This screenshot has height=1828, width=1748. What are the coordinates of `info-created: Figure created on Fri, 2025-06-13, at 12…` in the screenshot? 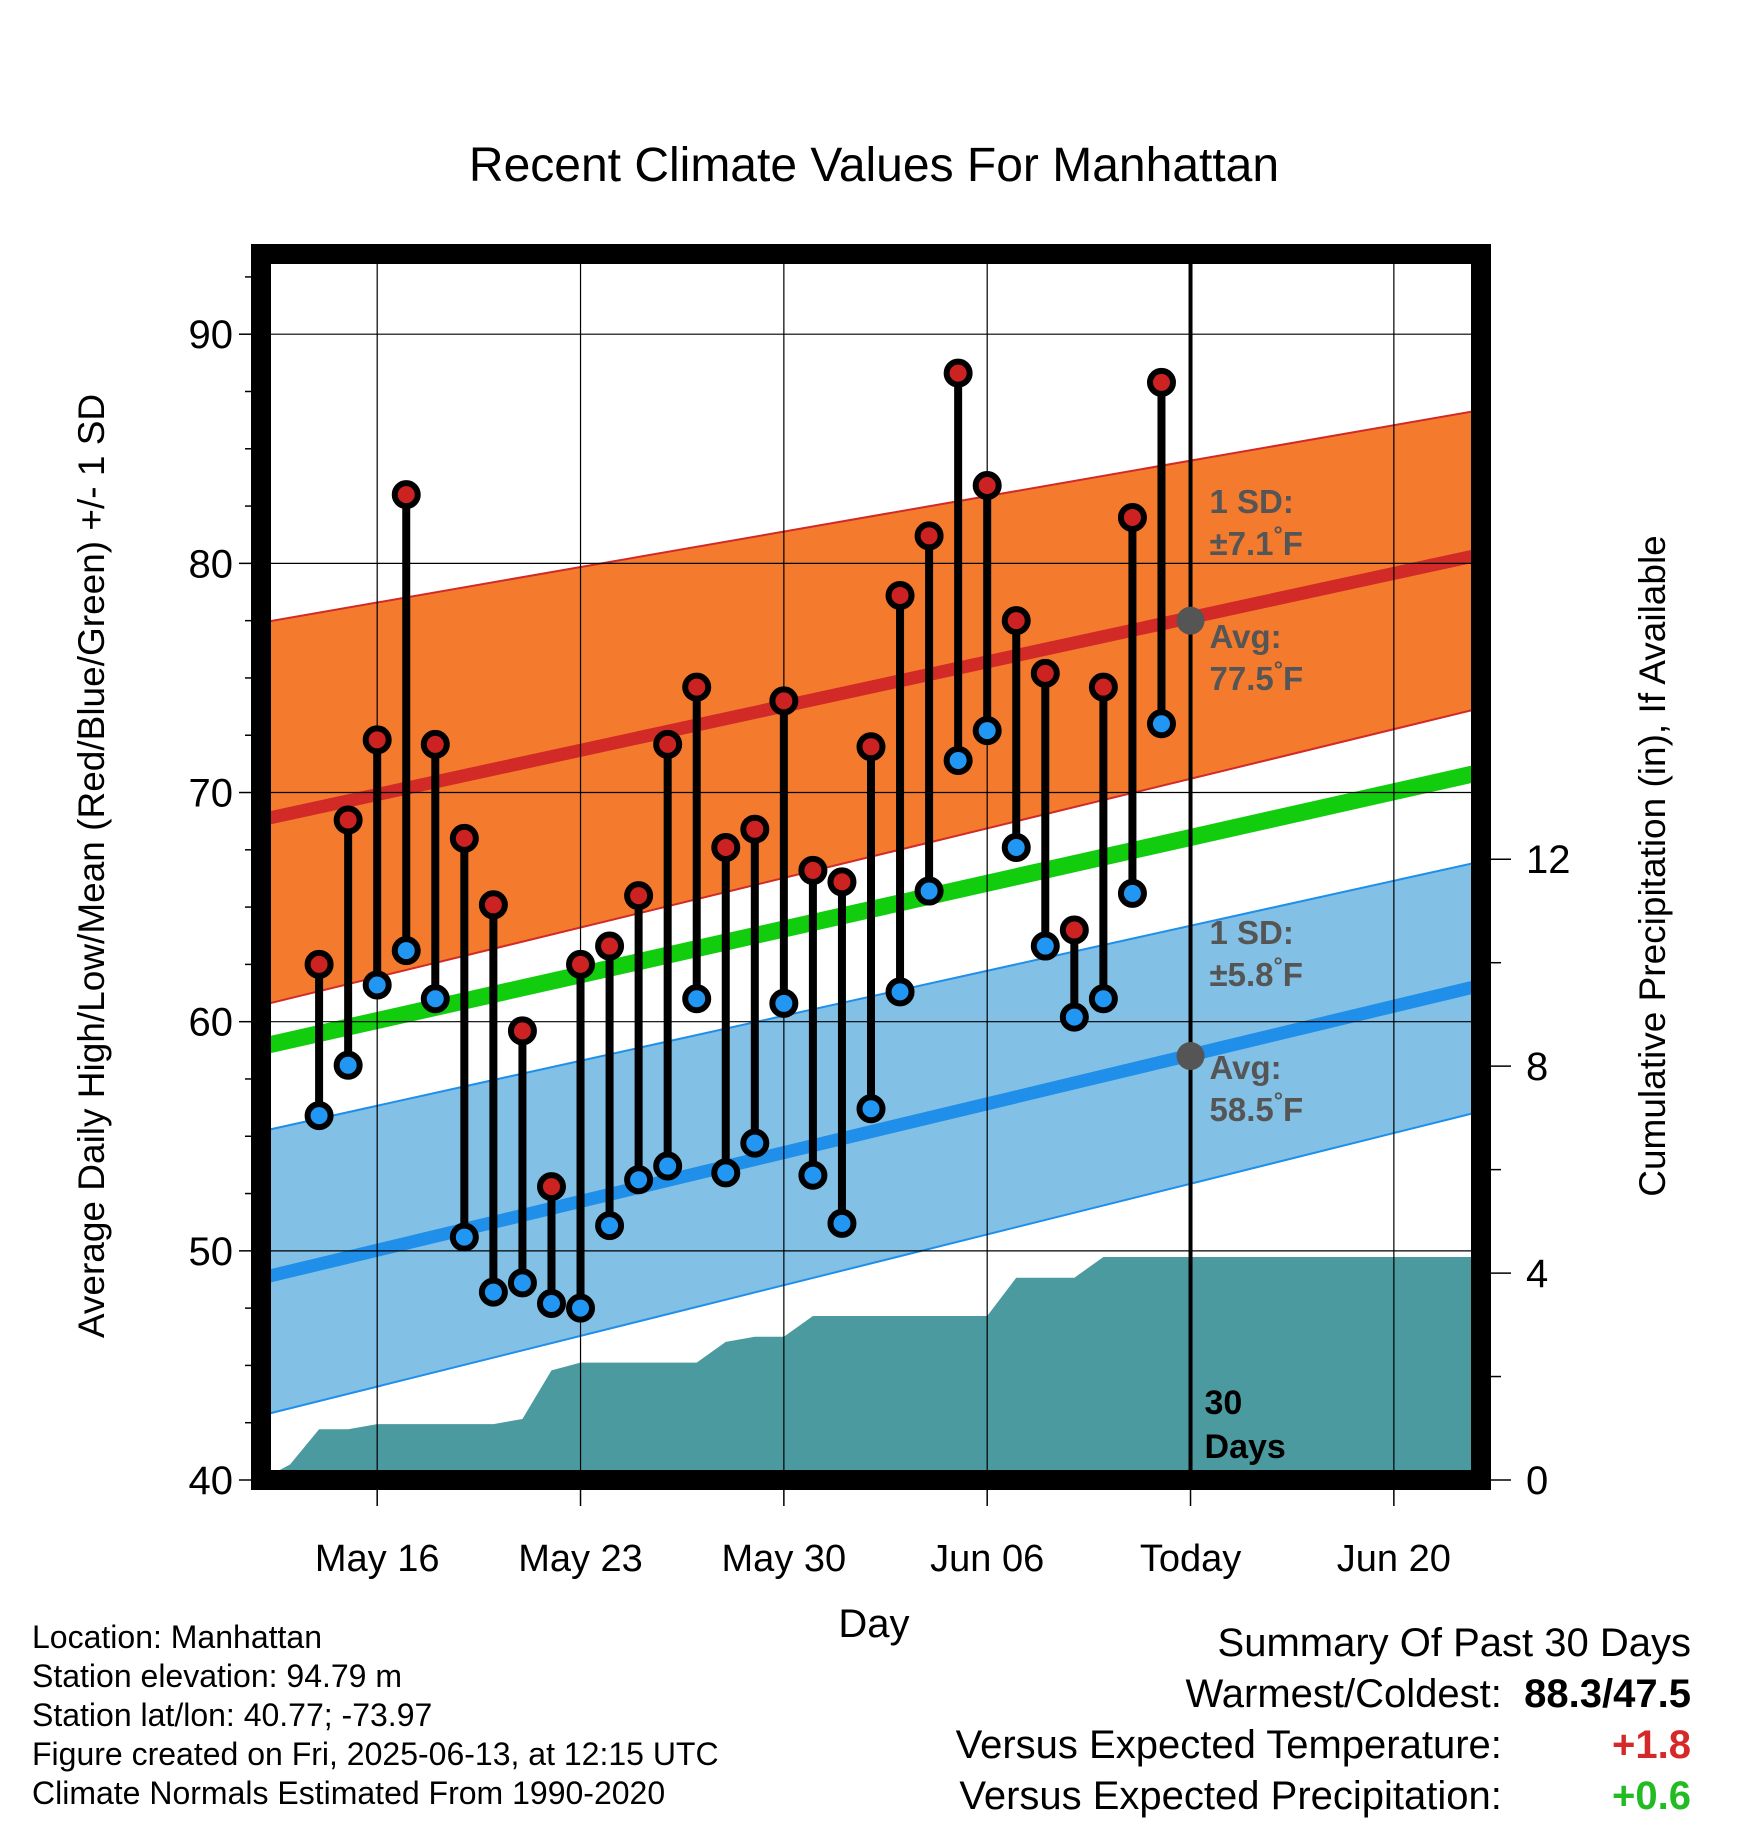 It's located at (375, 1754).